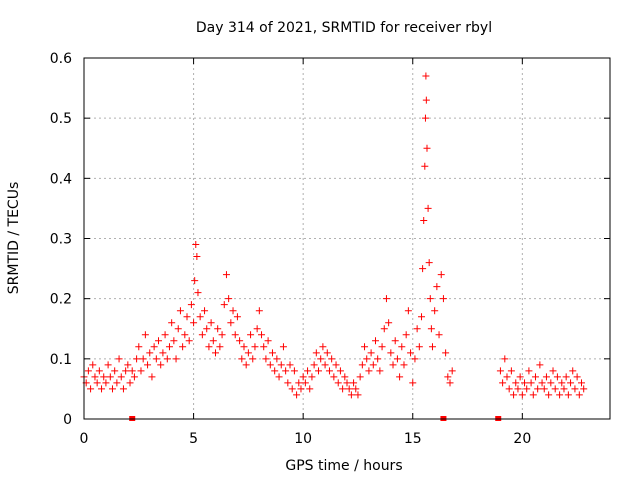 This screenshot has height=480, width=640. I want to click on x-tick-label: 10, so click(303, 439).